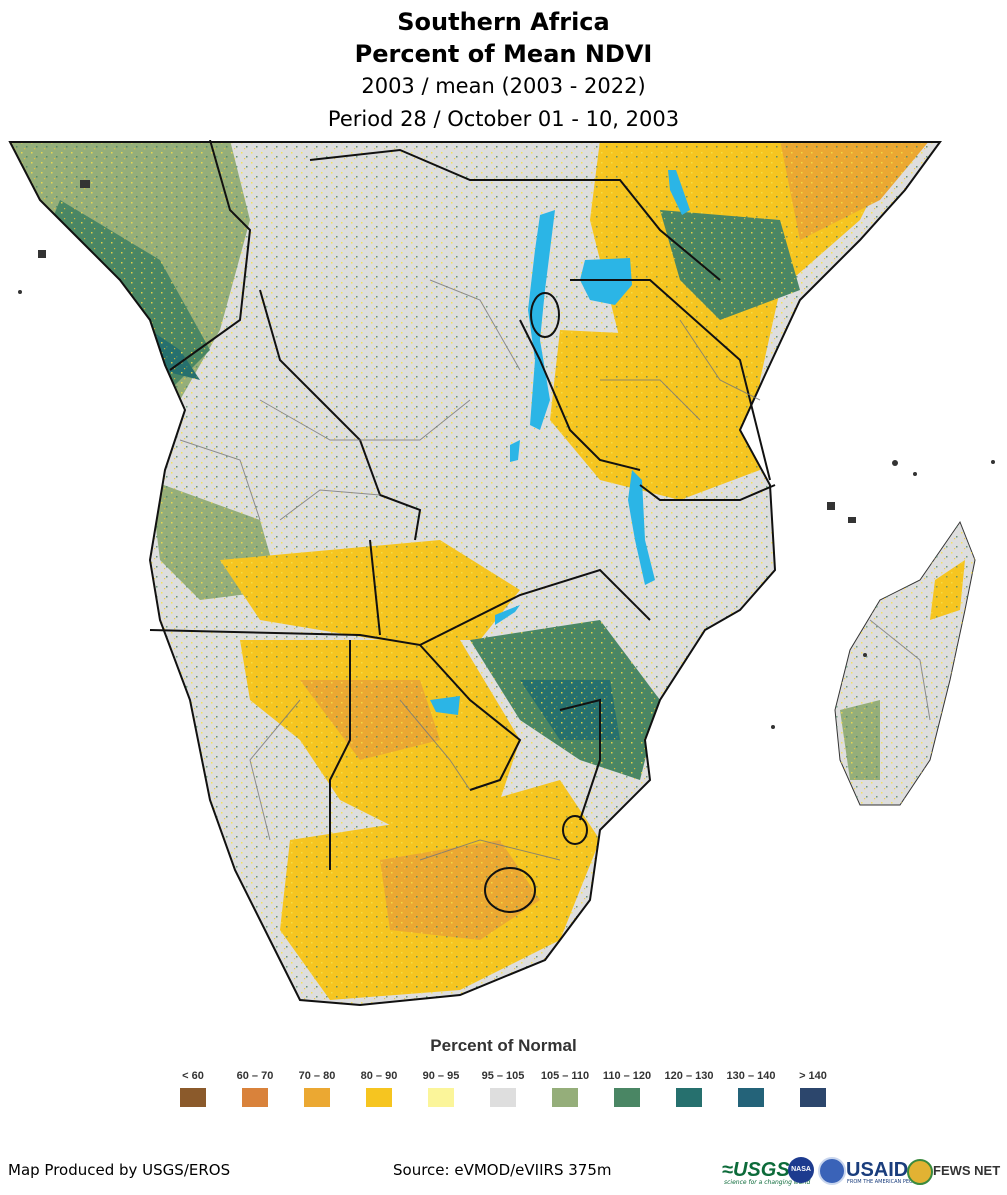 This screenshot has height=1195, width=1007. I want to click on legend-item: 80 – 90, so click(379, 1087).